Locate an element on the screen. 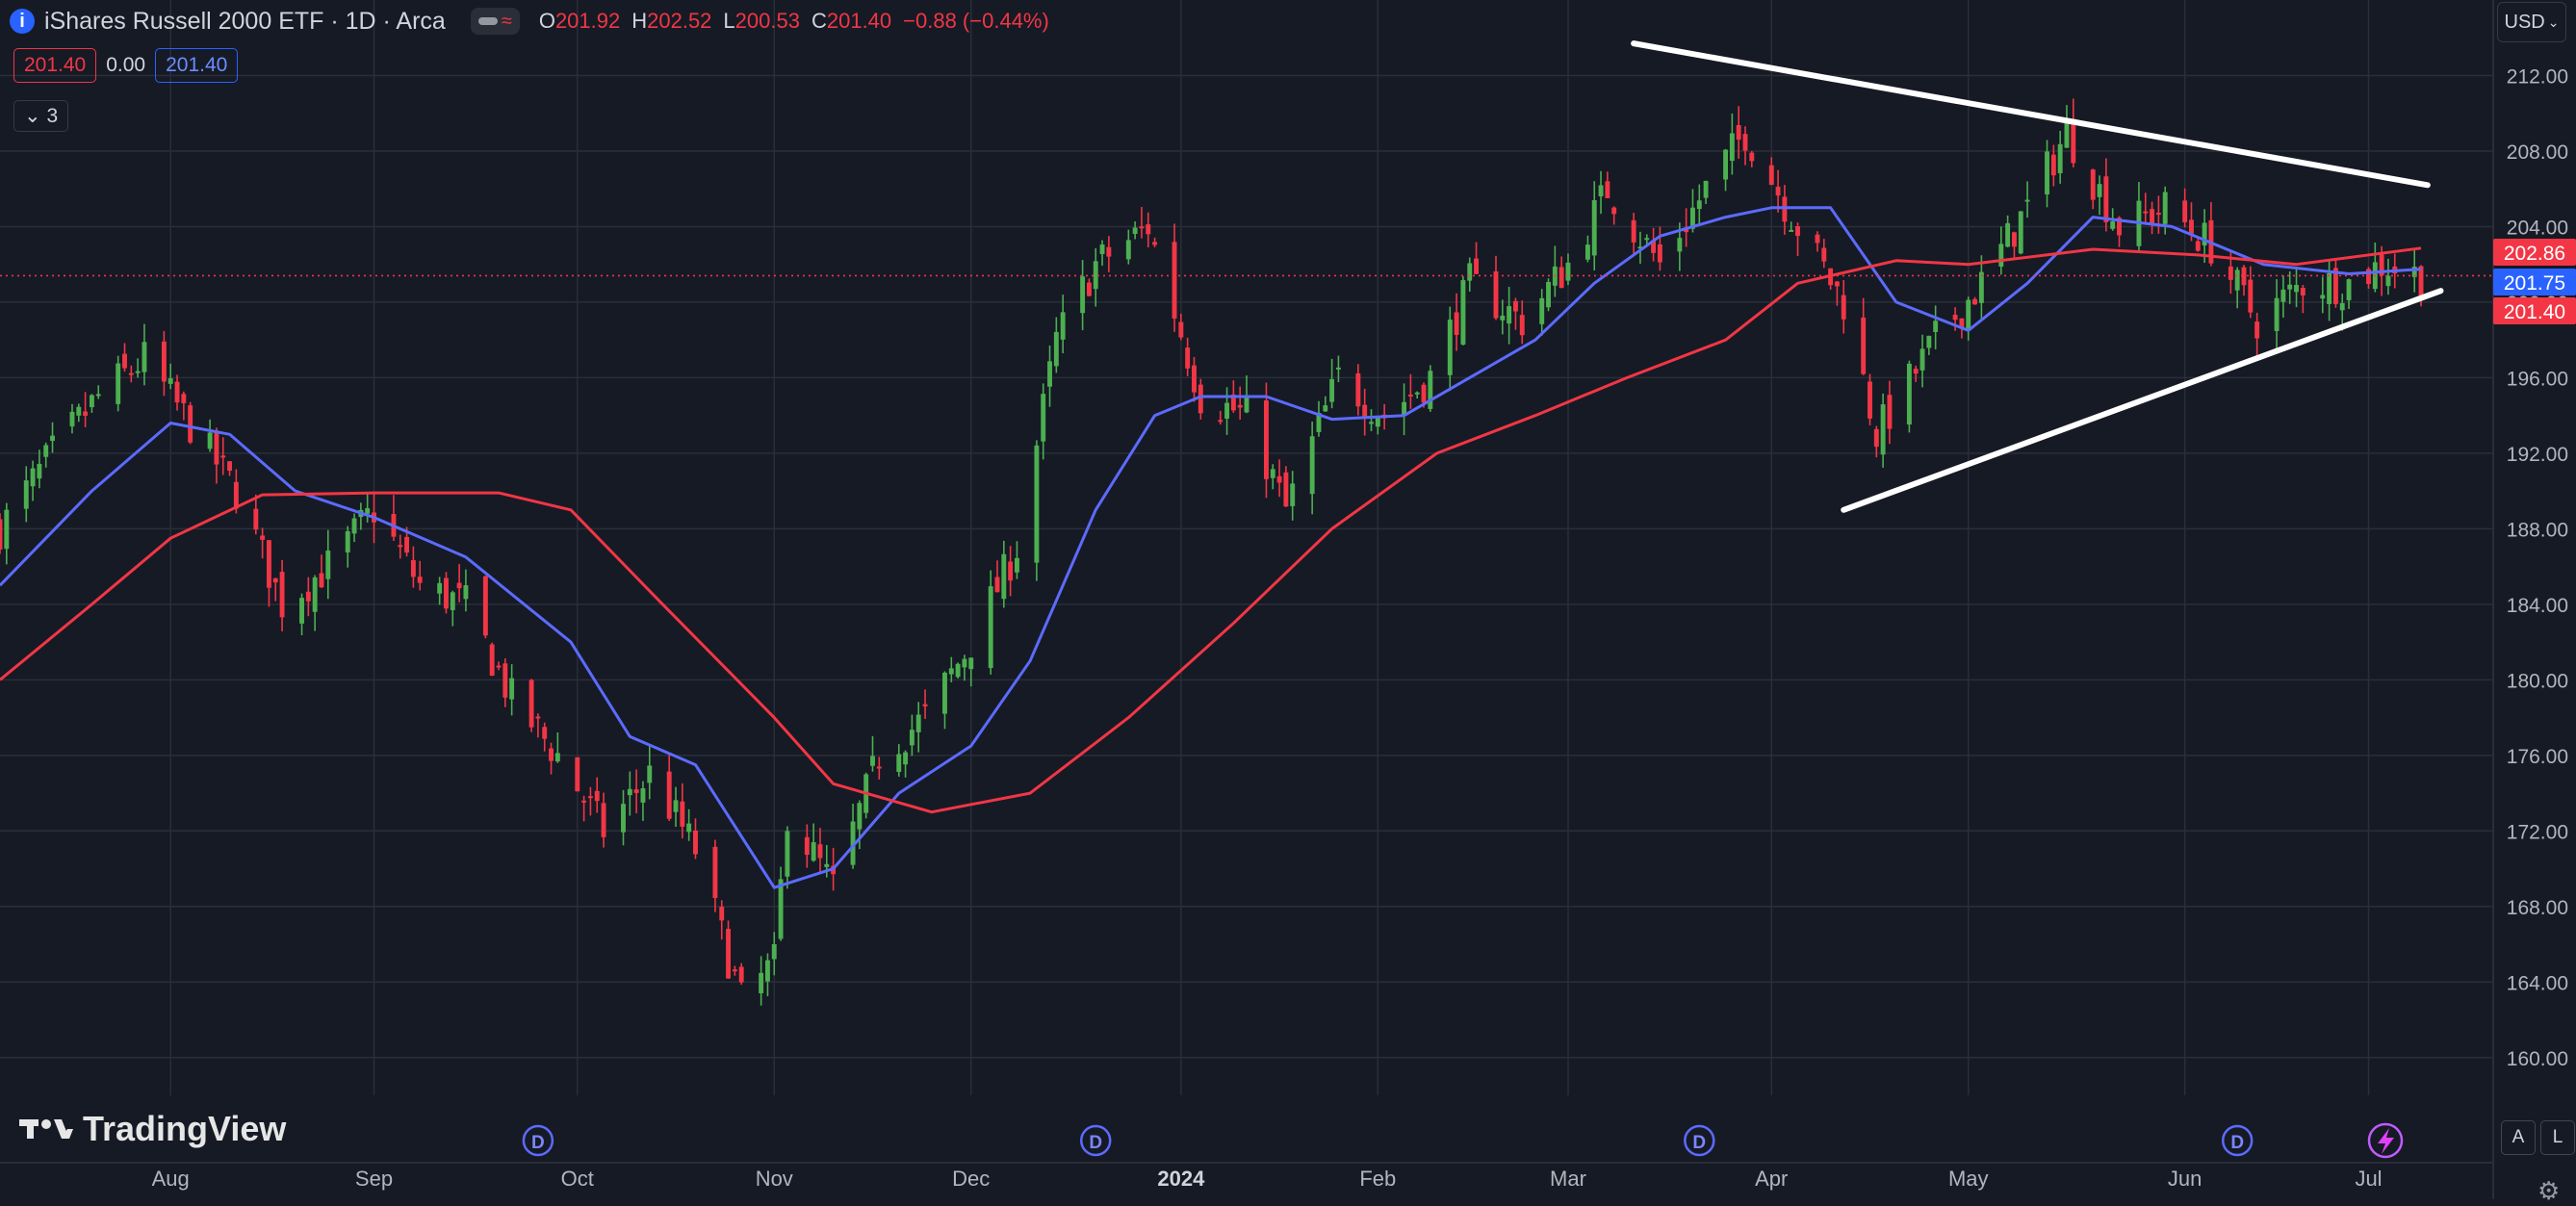 The image size is (2576, 1206). price-axis-label: 188.00 is located at coordinates (2538, 530).